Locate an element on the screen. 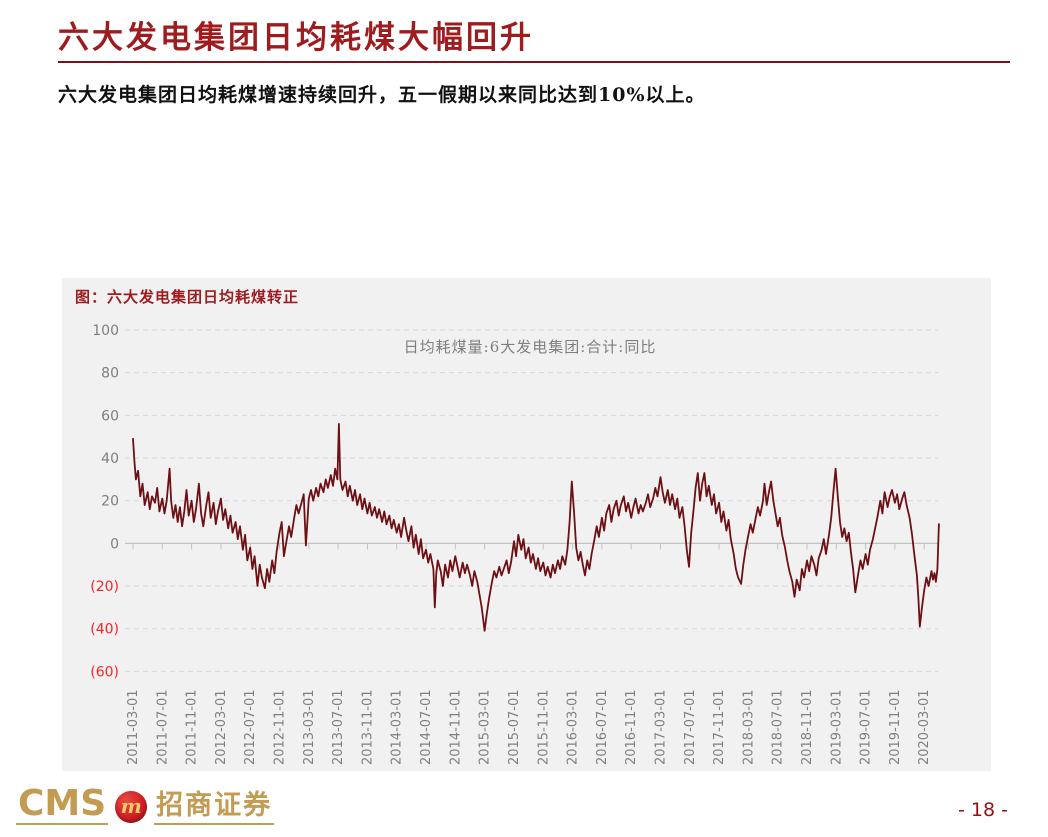  x-tick-label: 2013-11-01 is located at coordinates (367, 727).